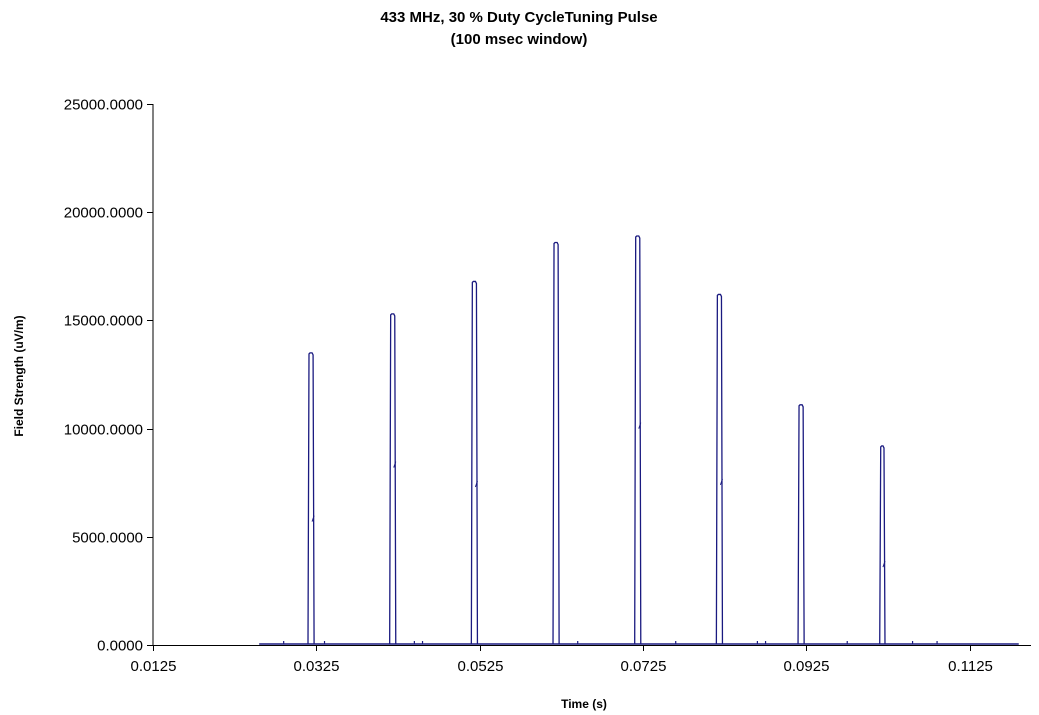 The width and height of the screenshot is (1039, 715). What do you see at coordinates (581, 660) in the screenshot?
I see `x-axis: 0.0125 0.0325 0.0525 0.0725 0.0925 0.1125` at bounding box center [581, 660].